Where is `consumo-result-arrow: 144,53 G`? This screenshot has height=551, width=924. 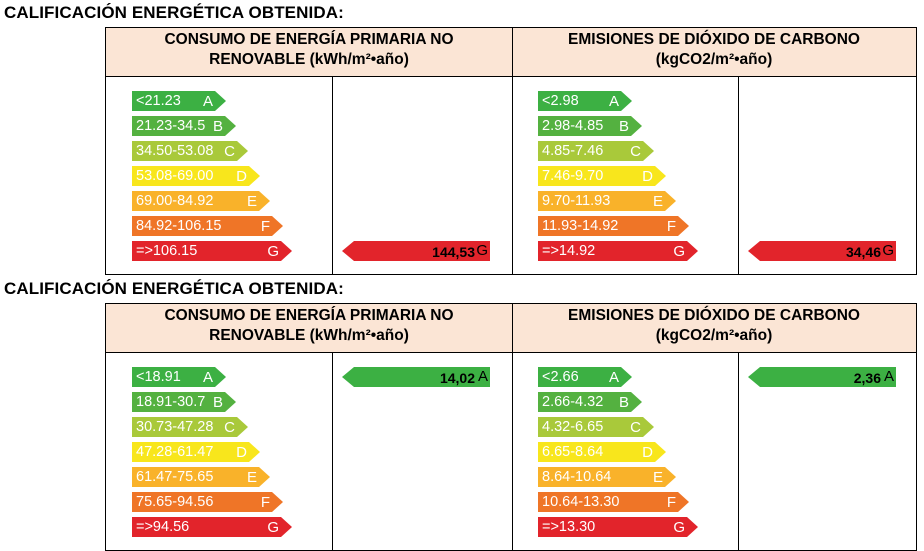
consumo-result-arrow: 144,53 G is located at coordinates (416, 251).